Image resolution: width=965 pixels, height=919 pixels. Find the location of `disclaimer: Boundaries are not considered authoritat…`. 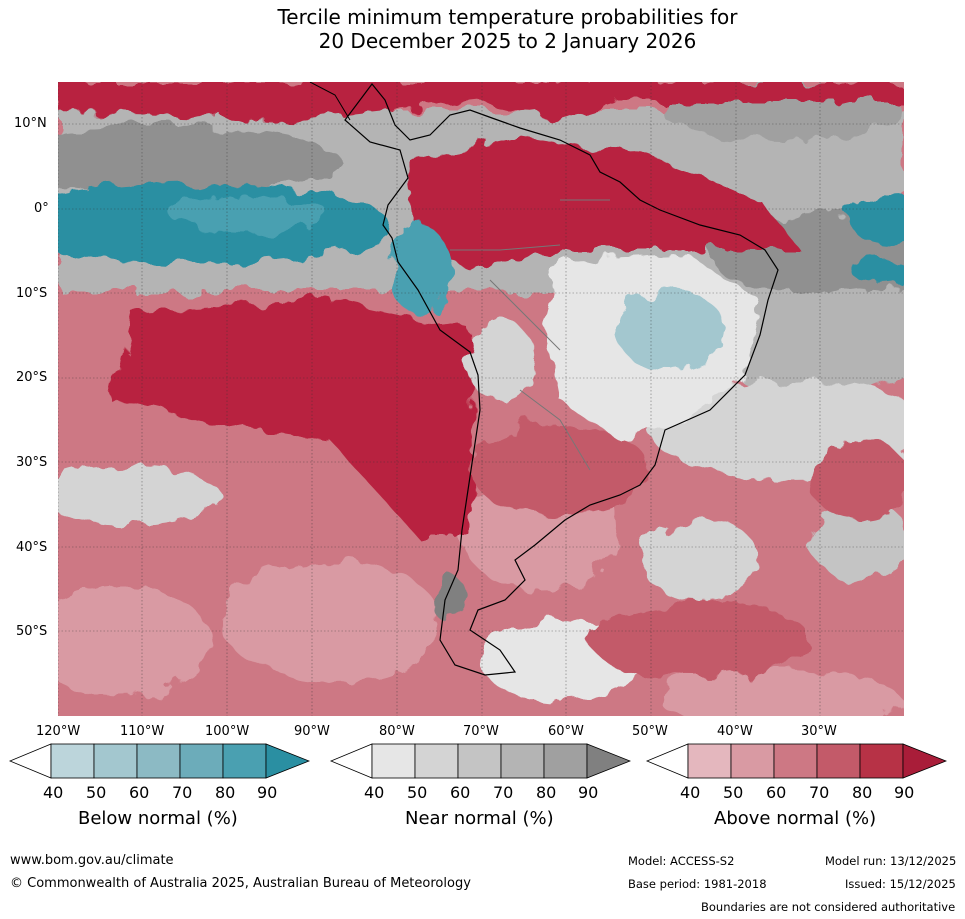

disclaimer: Boundaries are not considered authoritat… is located at coordinates (828, 907).